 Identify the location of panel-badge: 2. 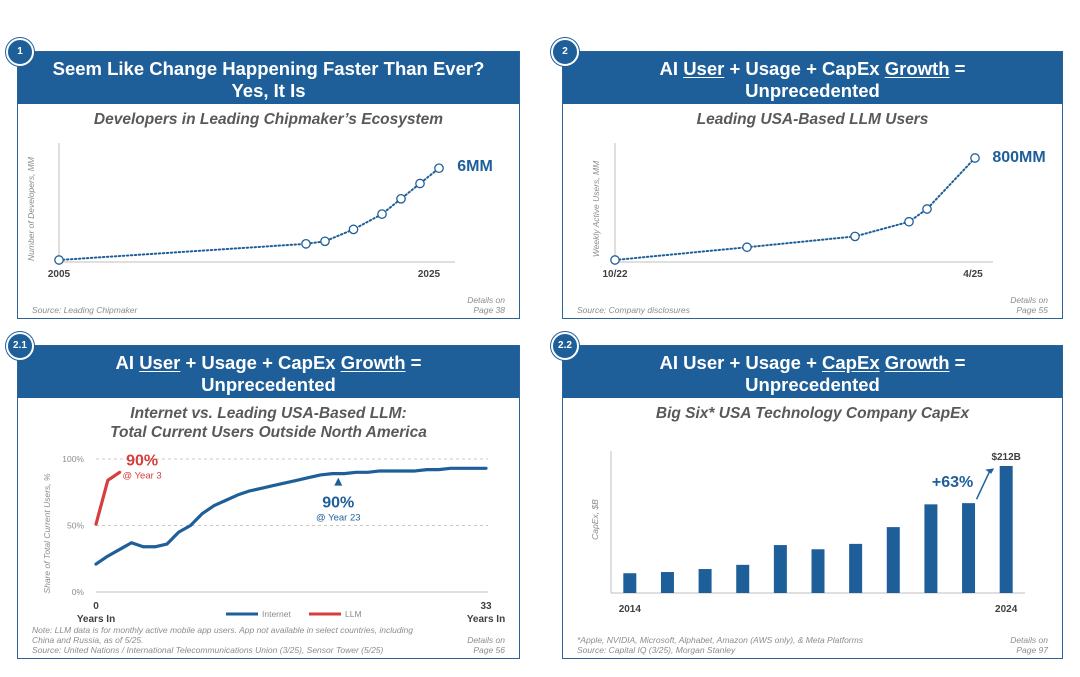
(565, 52).